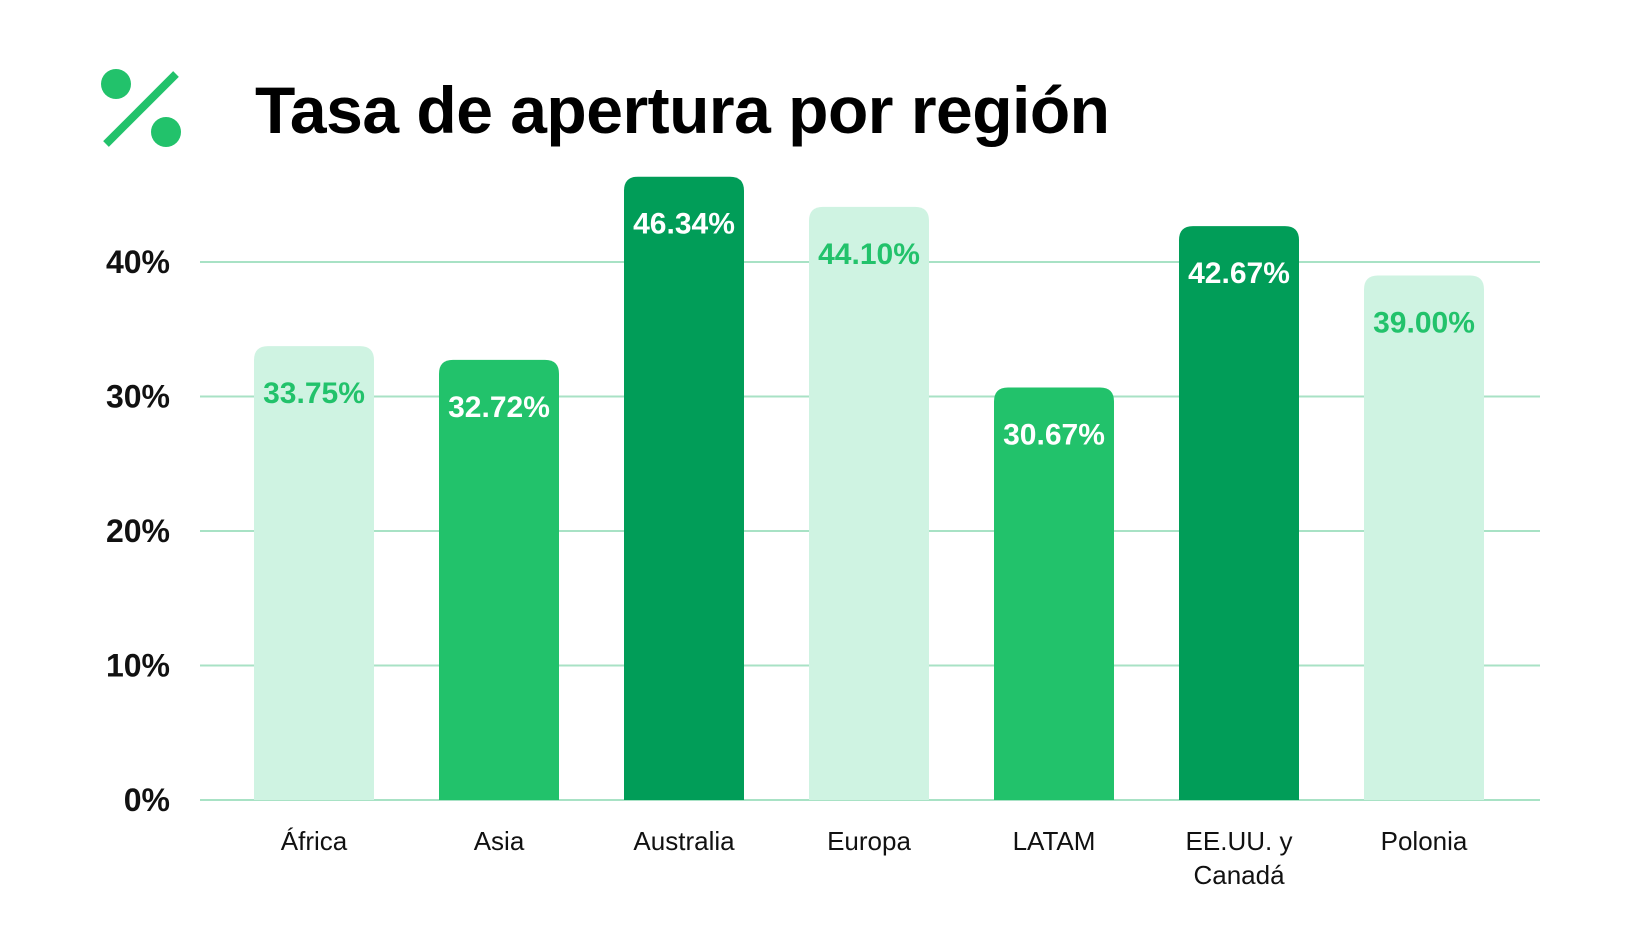  What do you see at coordinates (138, 666) in the screenshot?
I see `y-tick-label: 10%` at bounding box center [138, 666].